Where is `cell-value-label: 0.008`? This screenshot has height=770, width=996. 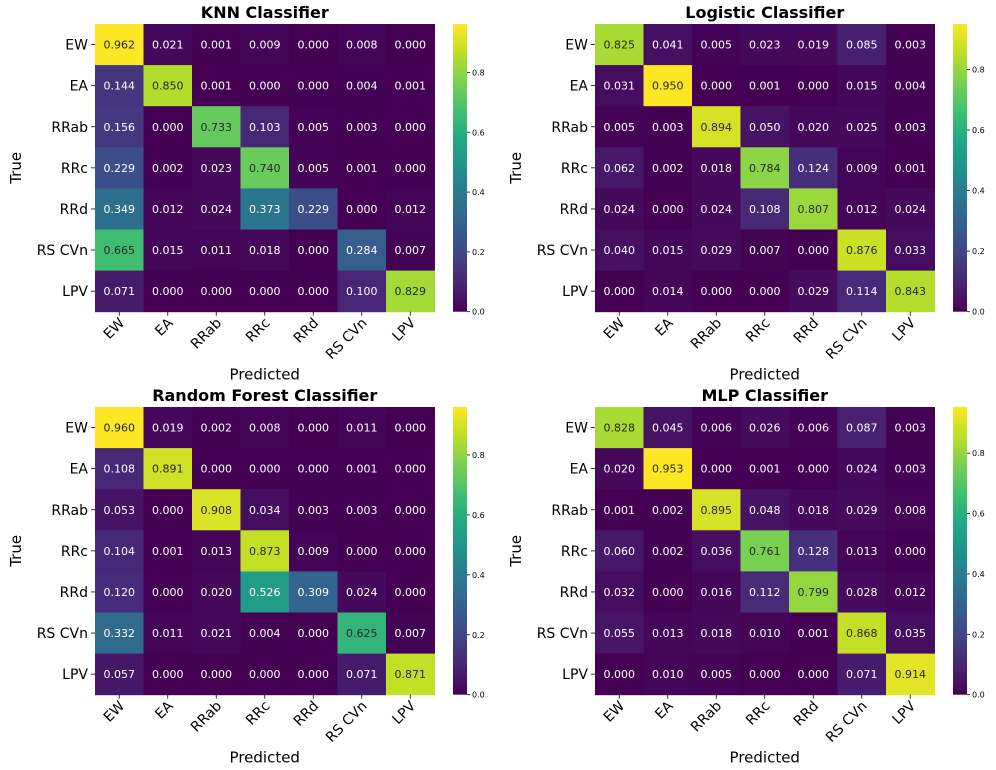
cell-value-label: 0.008 is located at coordinates (265, 428).